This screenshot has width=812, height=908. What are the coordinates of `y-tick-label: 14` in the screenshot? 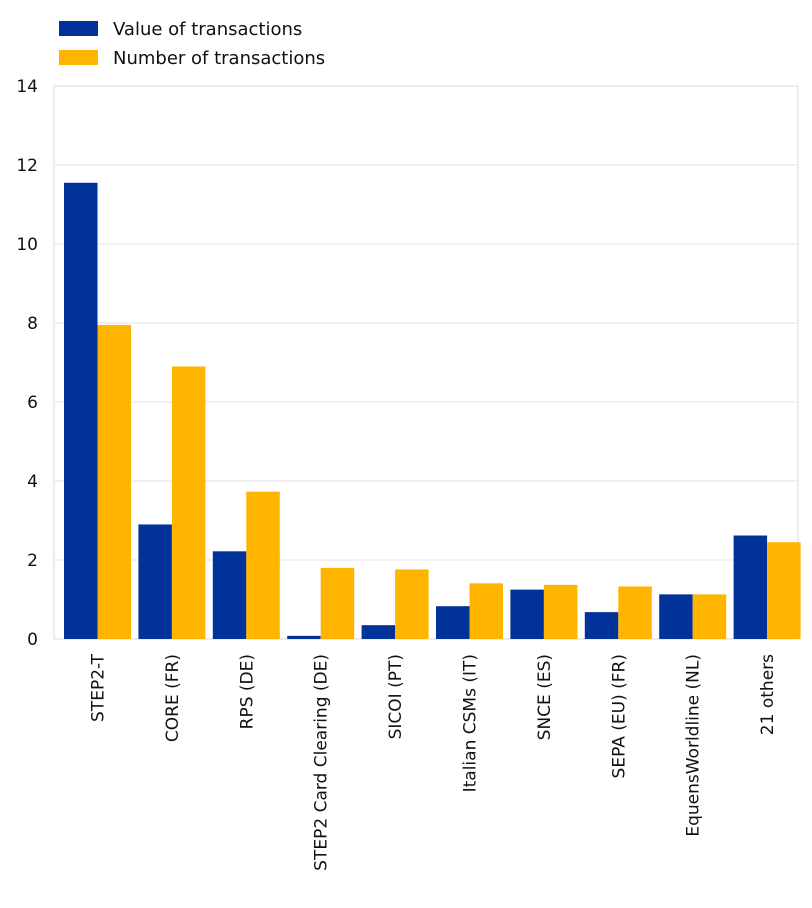 It's located at (27, 87).